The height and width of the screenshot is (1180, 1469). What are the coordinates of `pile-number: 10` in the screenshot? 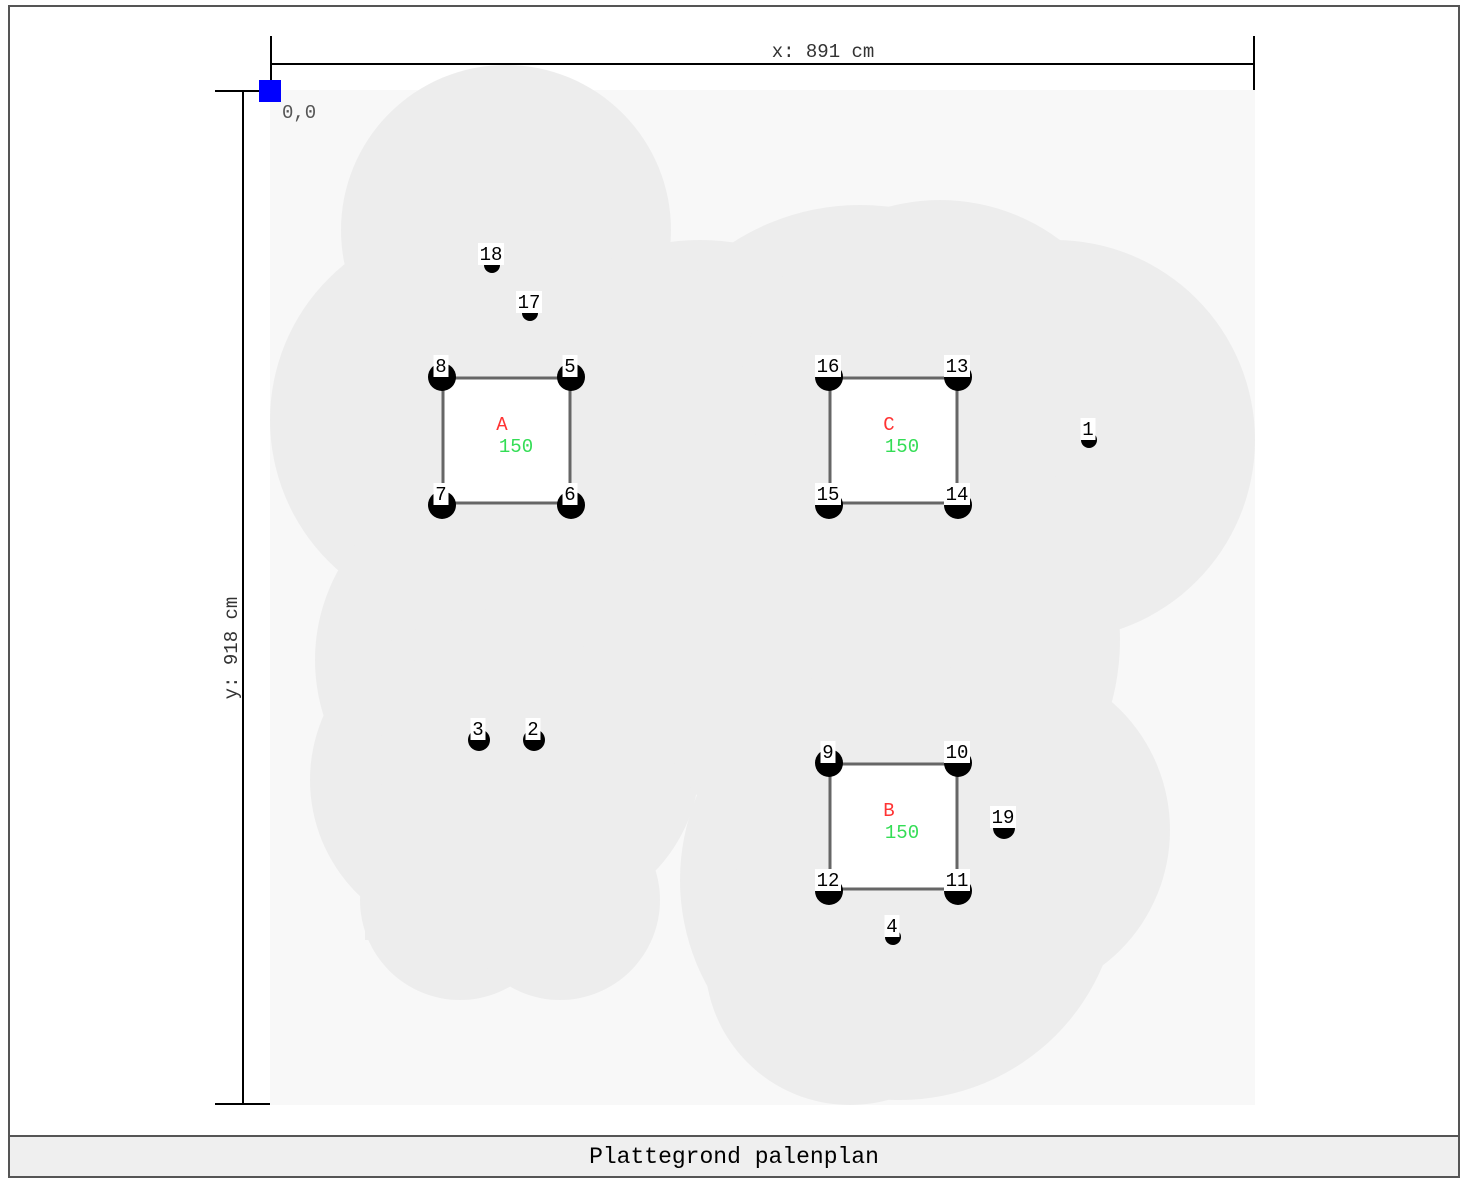 It's located at (957, 753).